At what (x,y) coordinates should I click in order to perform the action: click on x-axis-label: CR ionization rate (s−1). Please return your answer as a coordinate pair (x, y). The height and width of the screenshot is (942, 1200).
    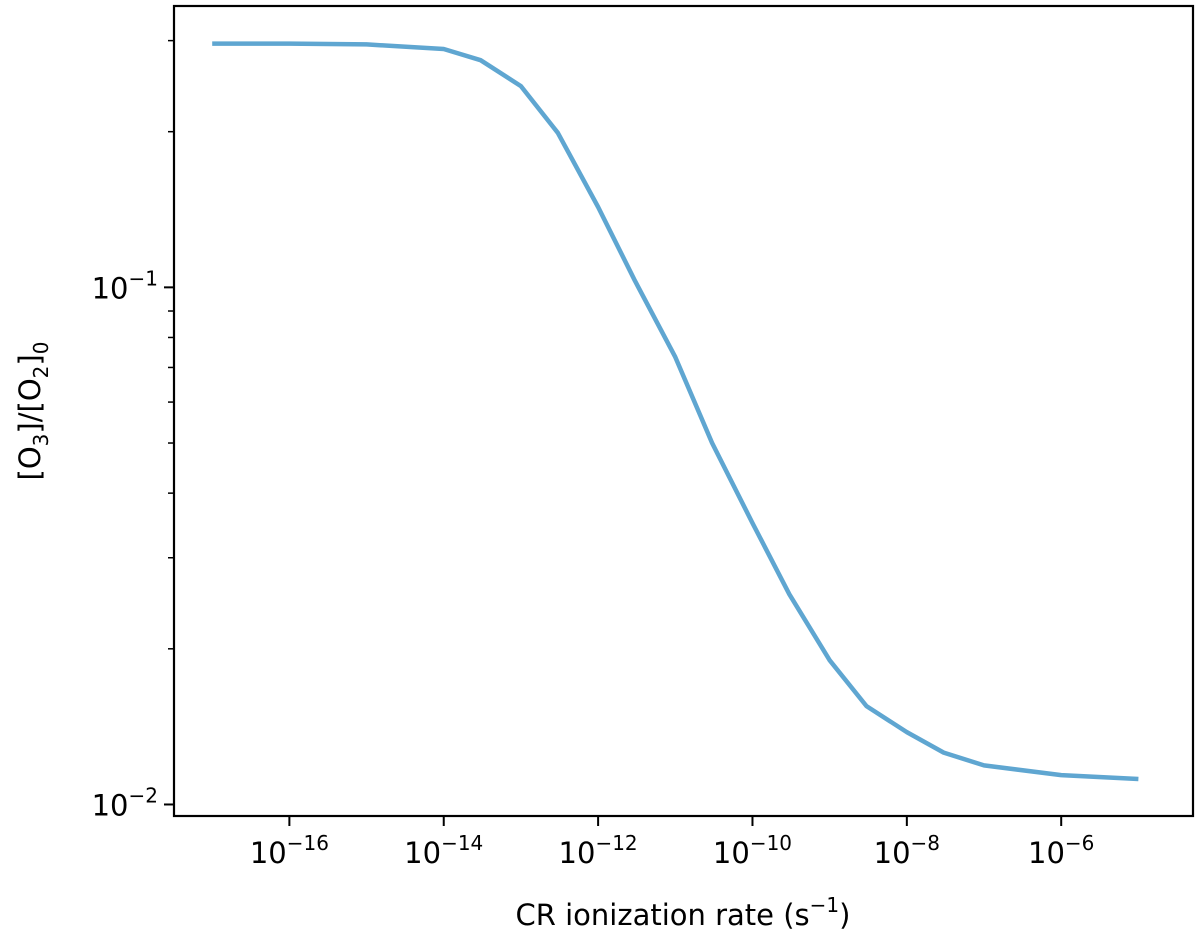
    Looking at the image, I should click on (683, 912).